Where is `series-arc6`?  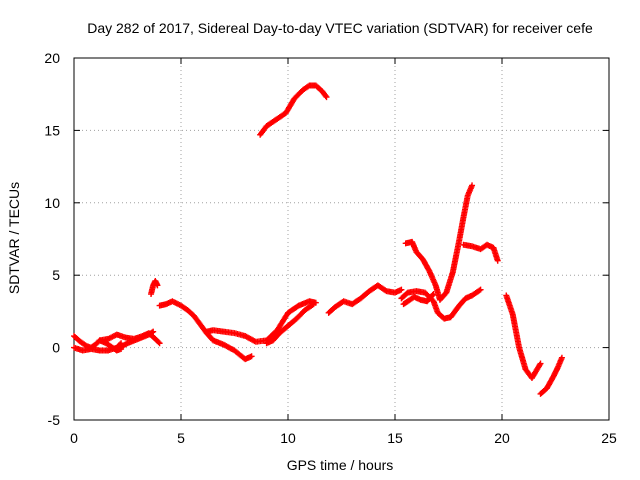 series-arc6 is located at coordinates (205, 330).